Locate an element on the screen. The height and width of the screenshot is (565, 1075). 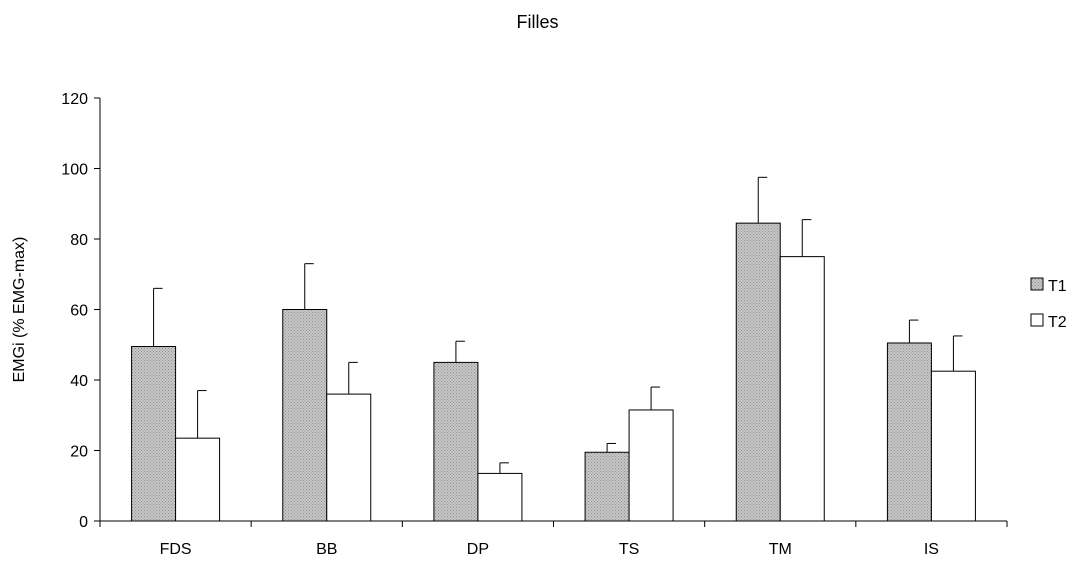
x-tick-label: IS is located at coordinates (931, 549).